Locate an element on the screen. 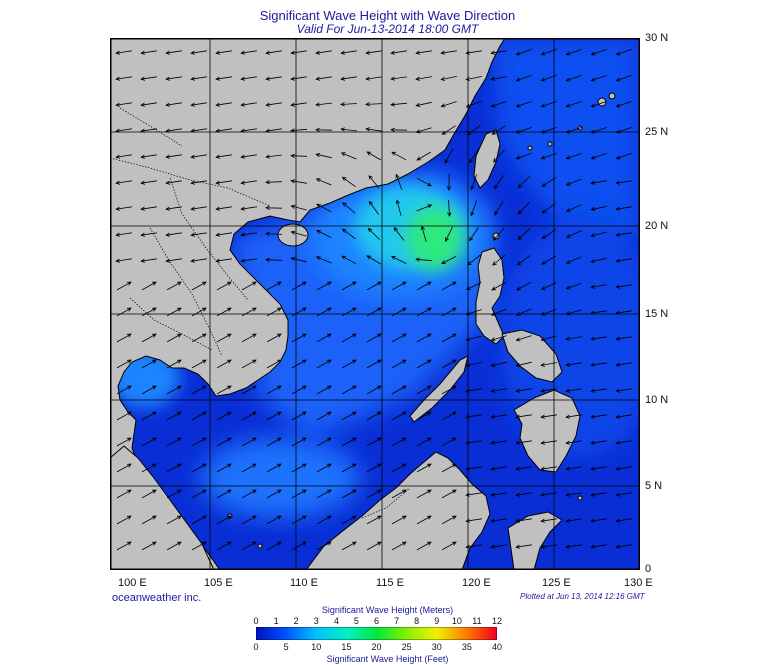 This screenshot has height=665, width=775. legend-feet-tick: 5 is located at coordinates (286, 647).